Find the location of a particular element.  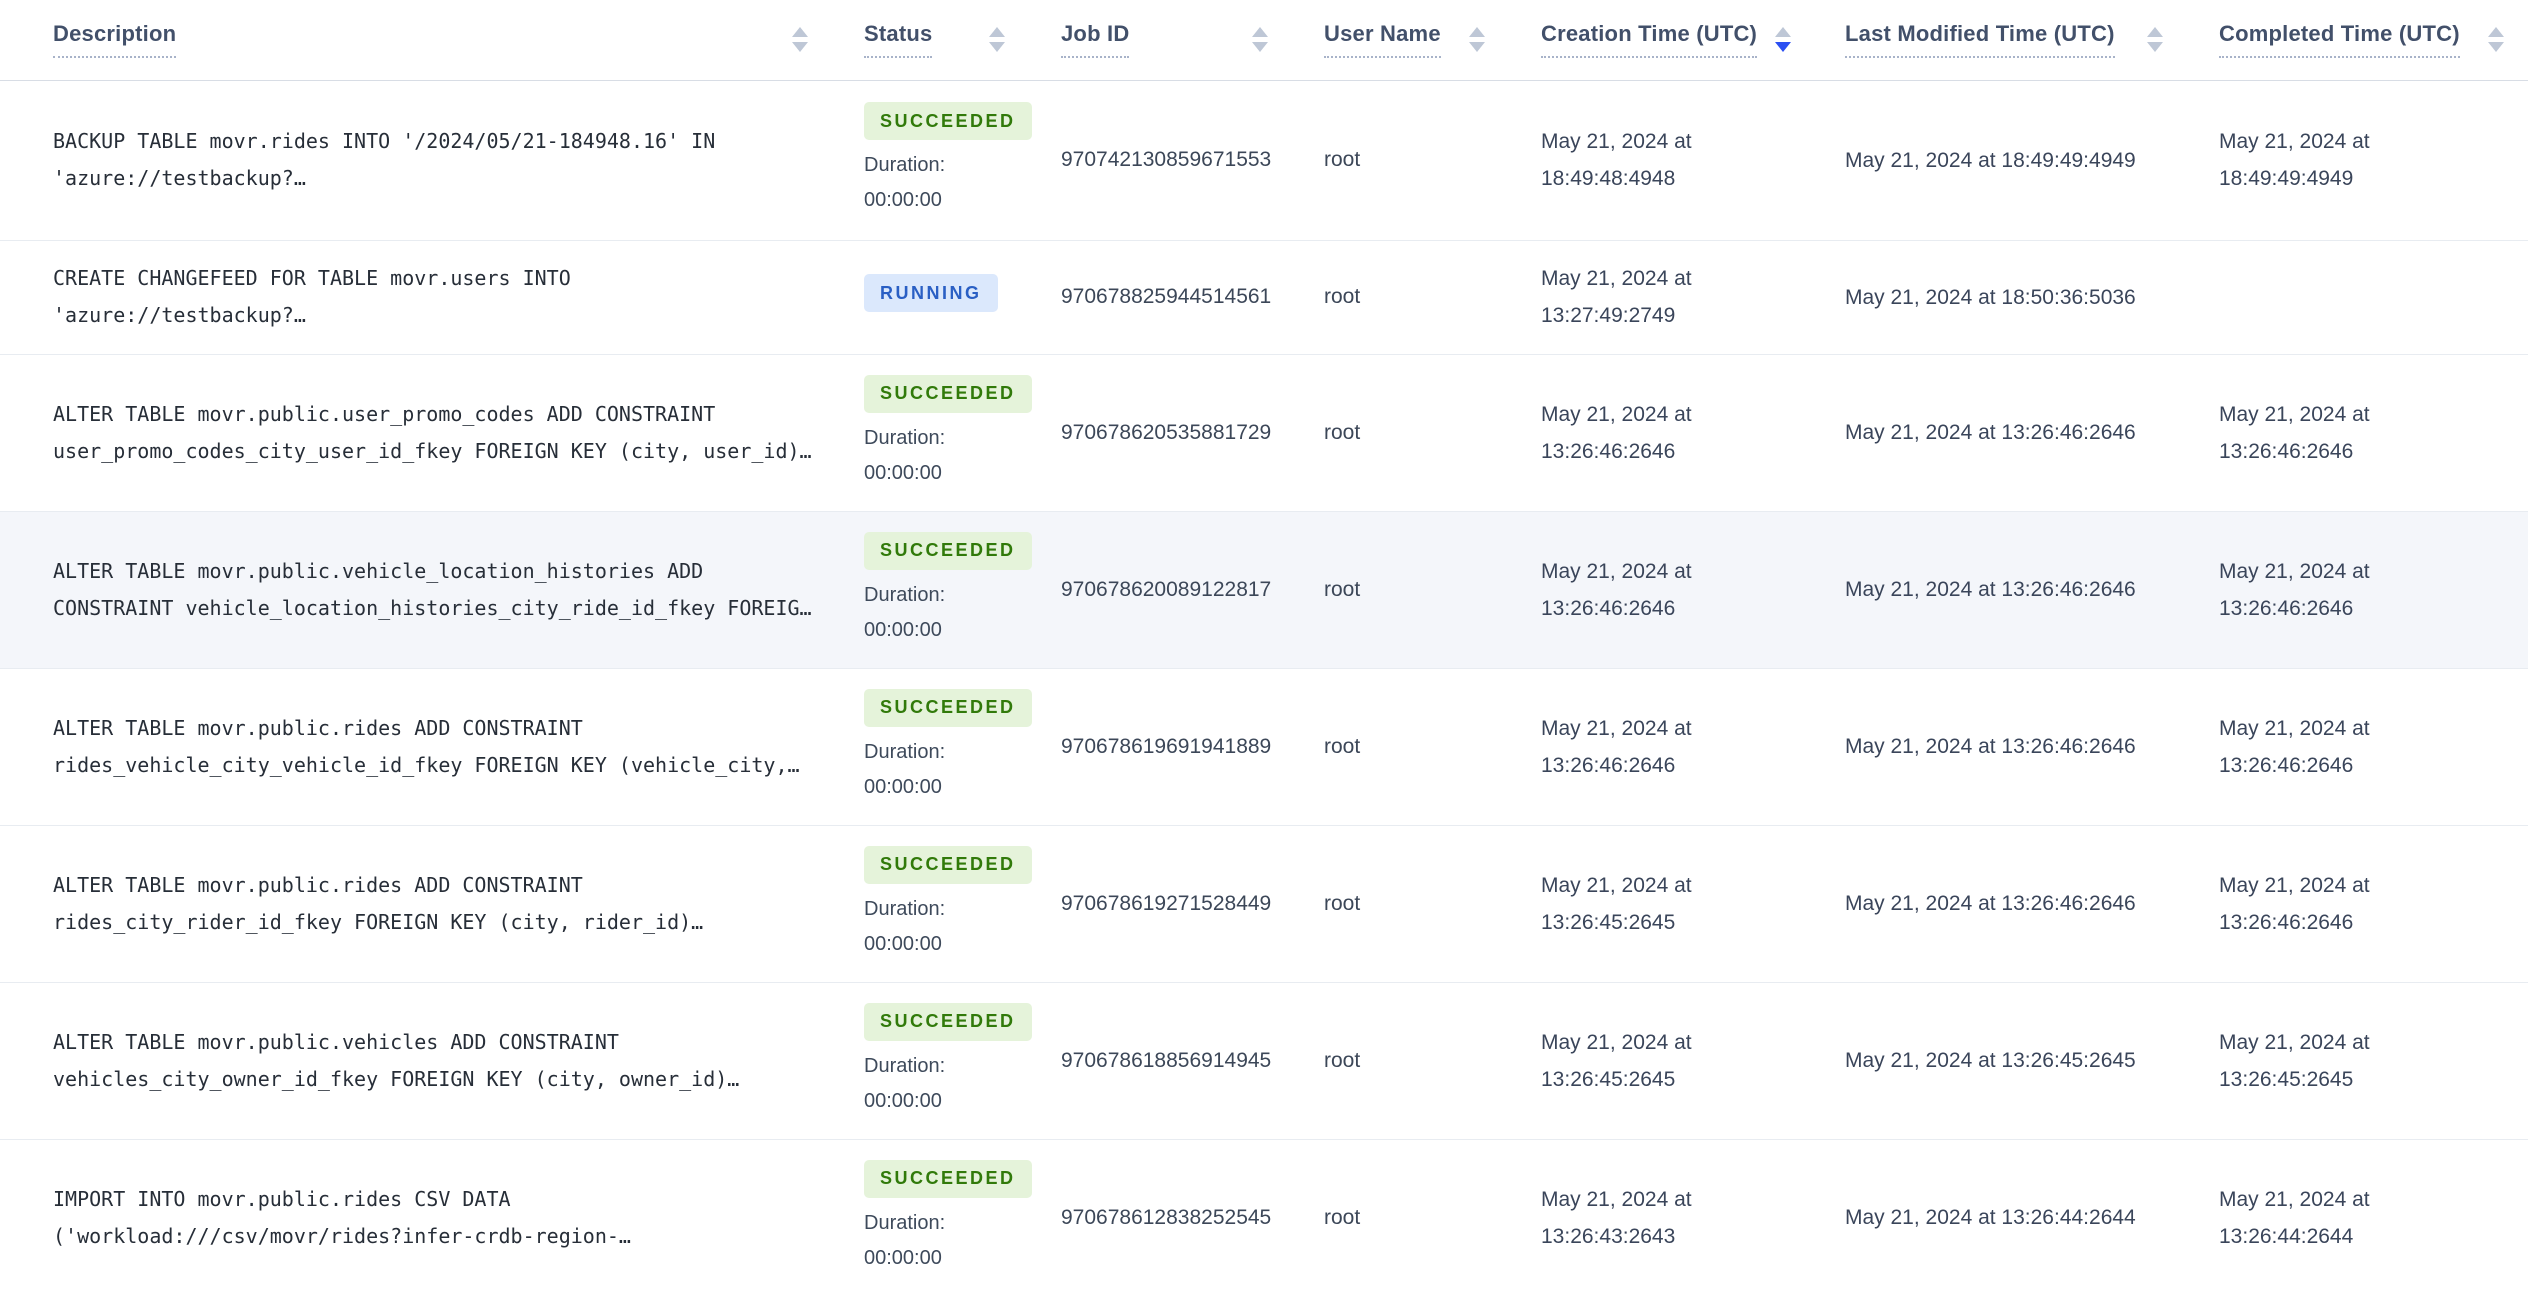

last-modified-time: May 21, 2024 at 13:26:45:2645 is located at coordinates (1990, 1060).